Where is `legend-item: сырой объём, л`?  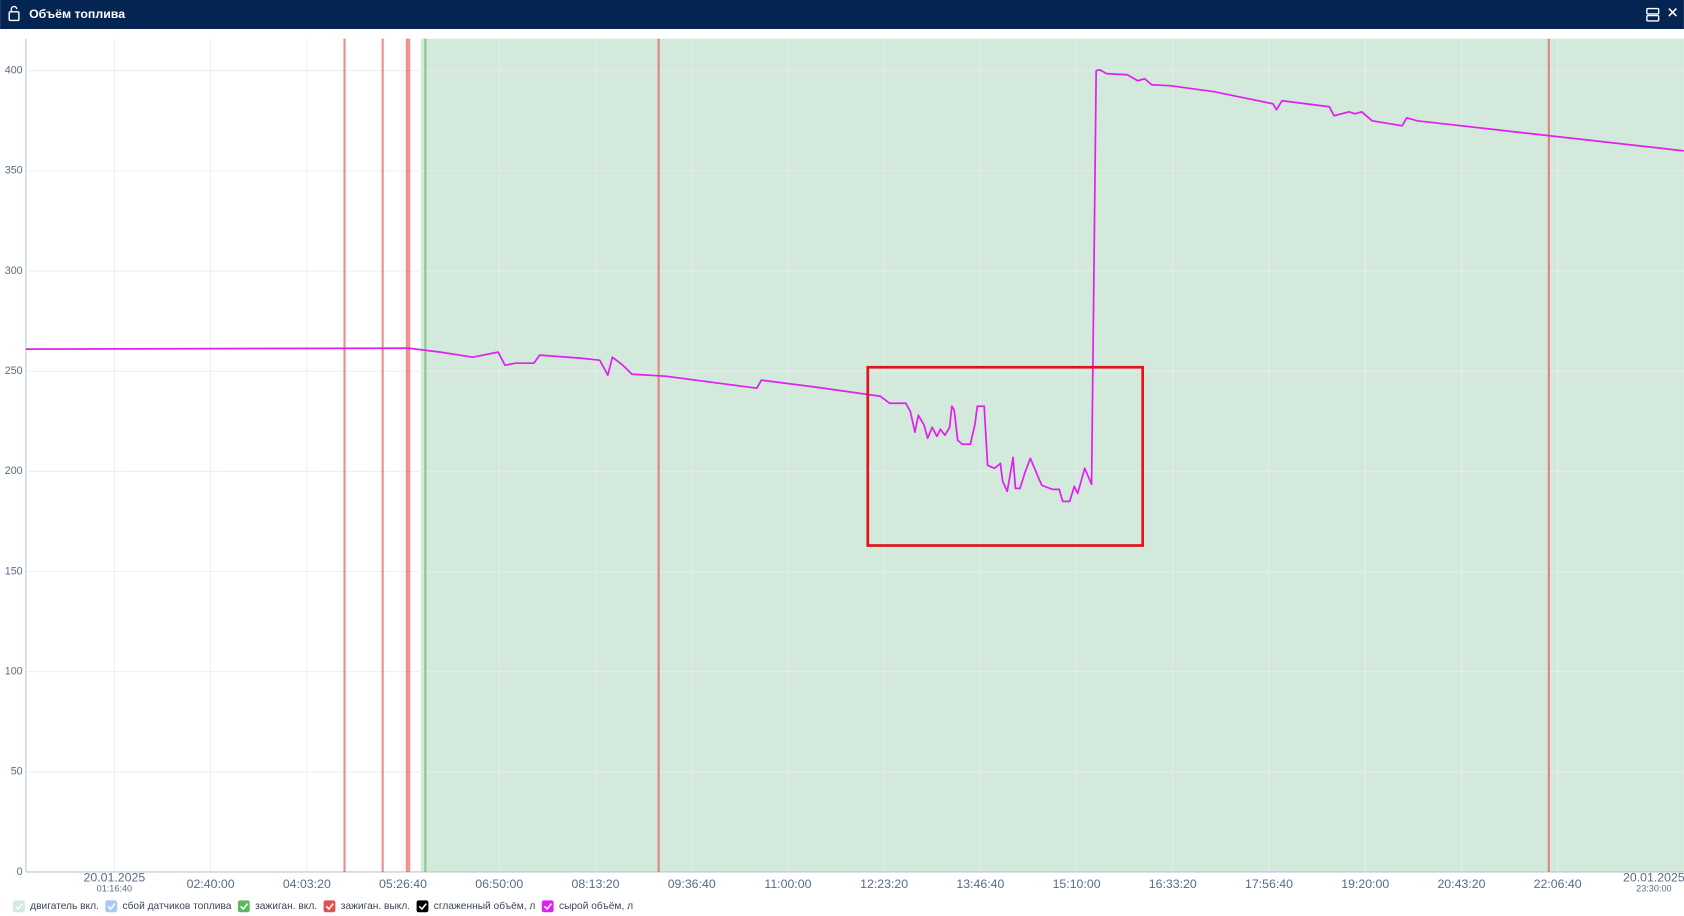 legend-item: сырой объём, л is located at coordinates (587, 906).